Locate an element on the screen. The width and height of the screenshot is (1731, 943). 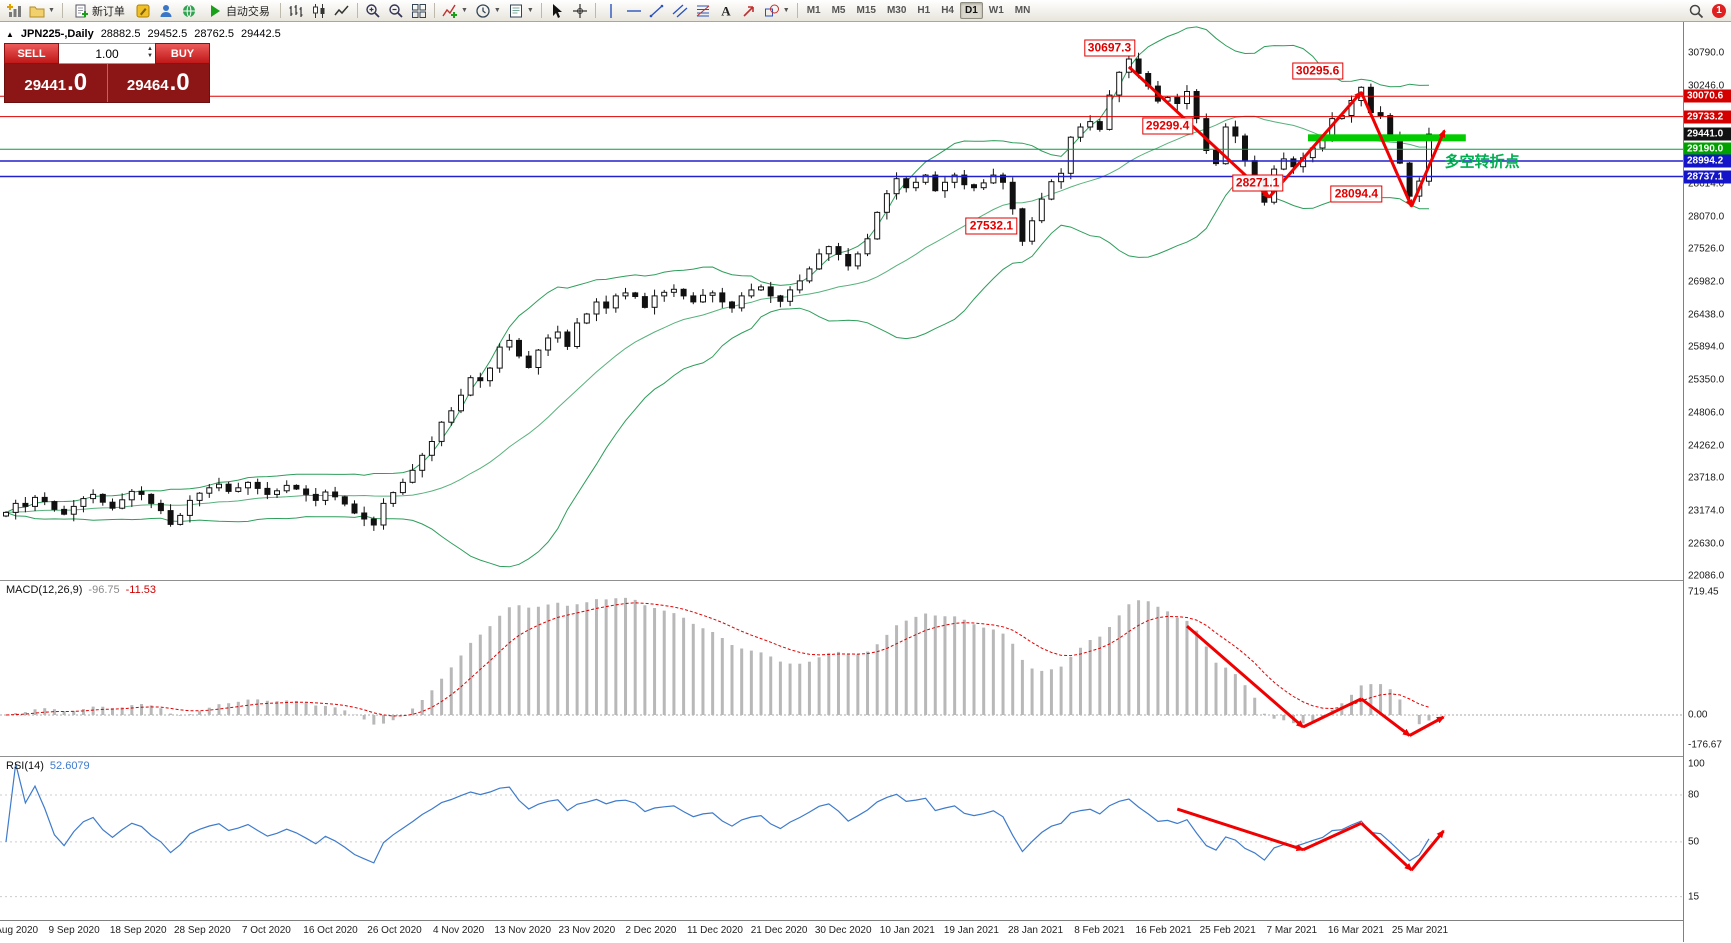
price-tag: 28271.1 is located at coordinates (1257, 183).